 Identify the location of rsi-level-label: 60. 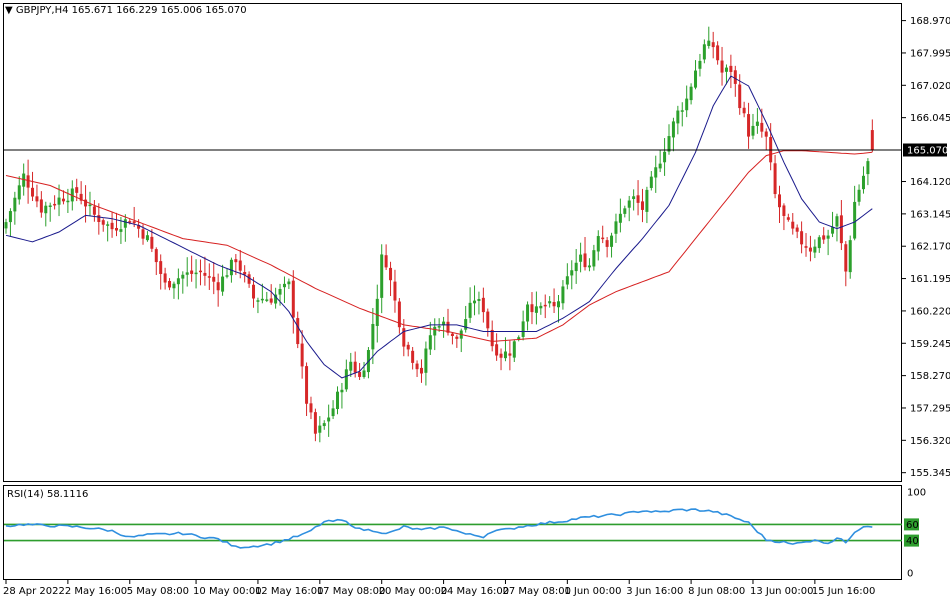
(912, 525).